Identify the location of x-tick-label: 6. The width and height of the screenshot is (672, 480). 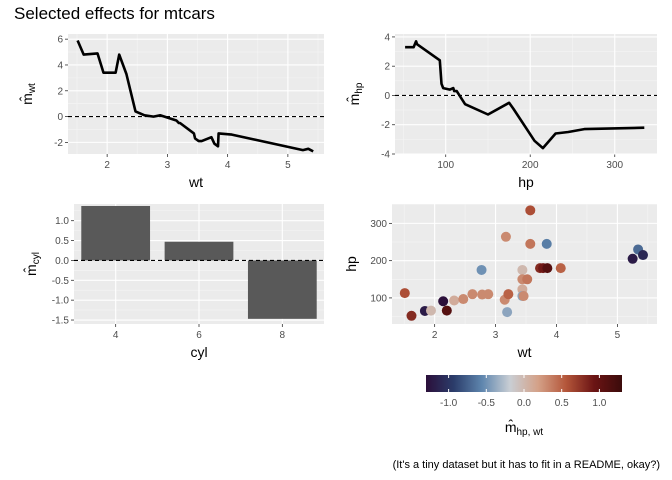
(199, 335).